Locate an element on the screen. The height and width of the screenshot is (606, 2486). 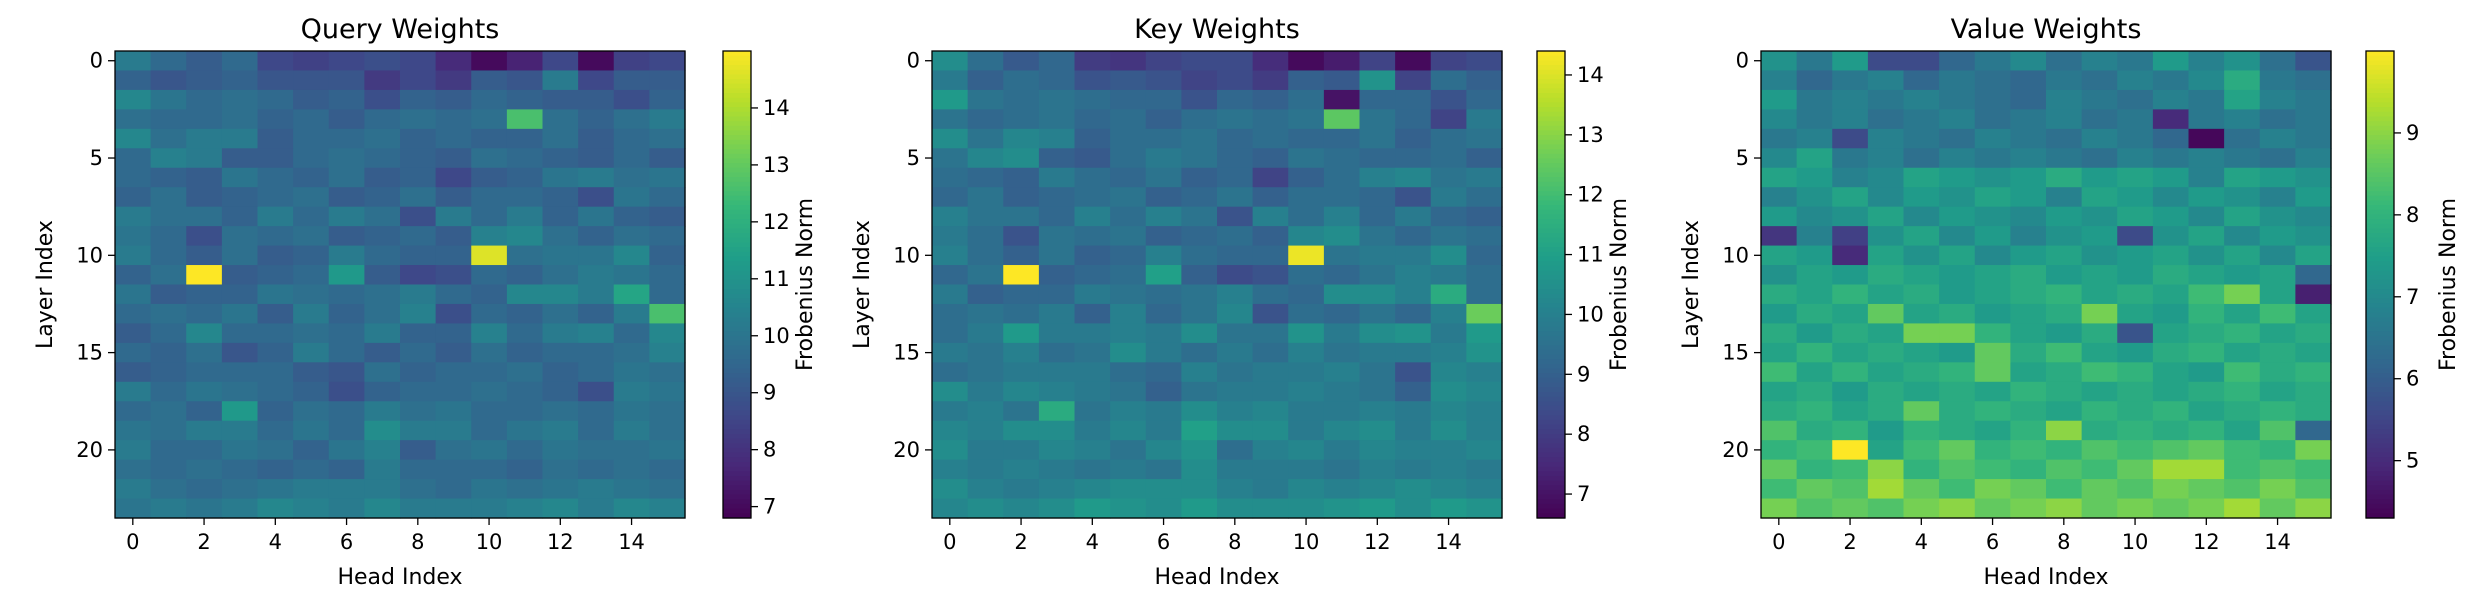
x-axis-label: Head Index is located at coordinates (1216, 577).